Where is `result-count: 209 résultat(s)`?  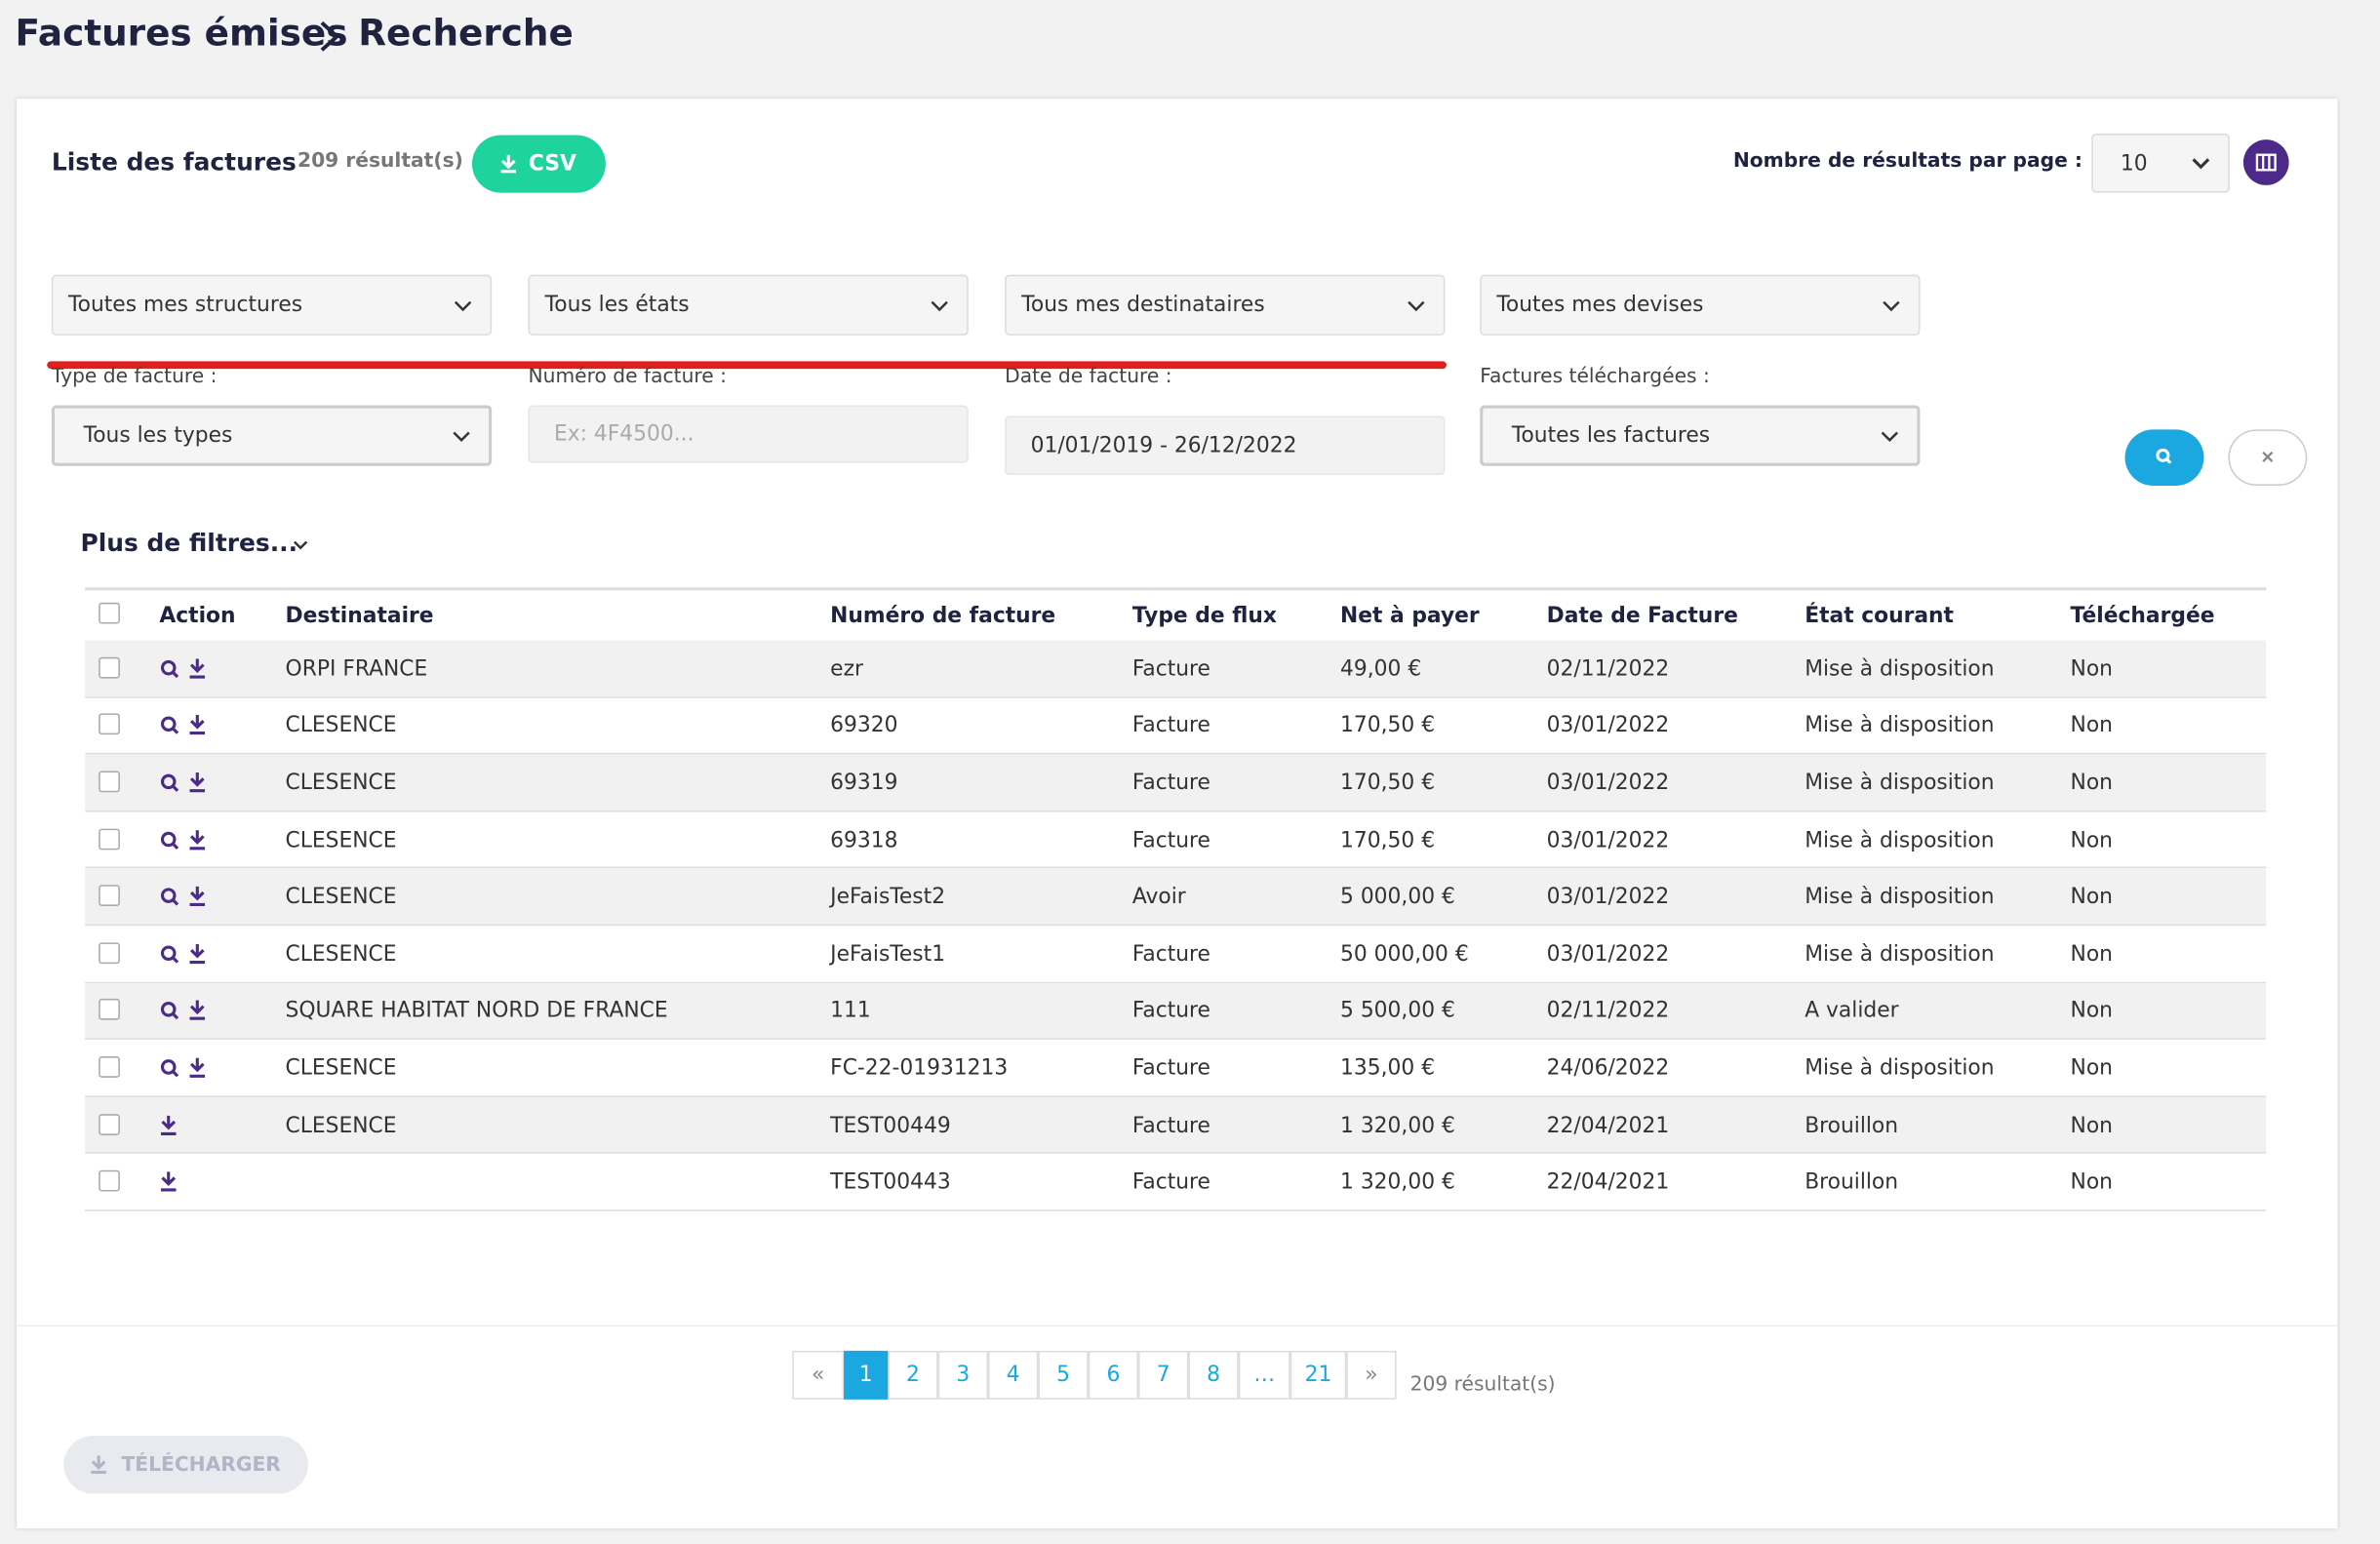 result-count: 209 résultat(s) is located at coordinates (380, 162).